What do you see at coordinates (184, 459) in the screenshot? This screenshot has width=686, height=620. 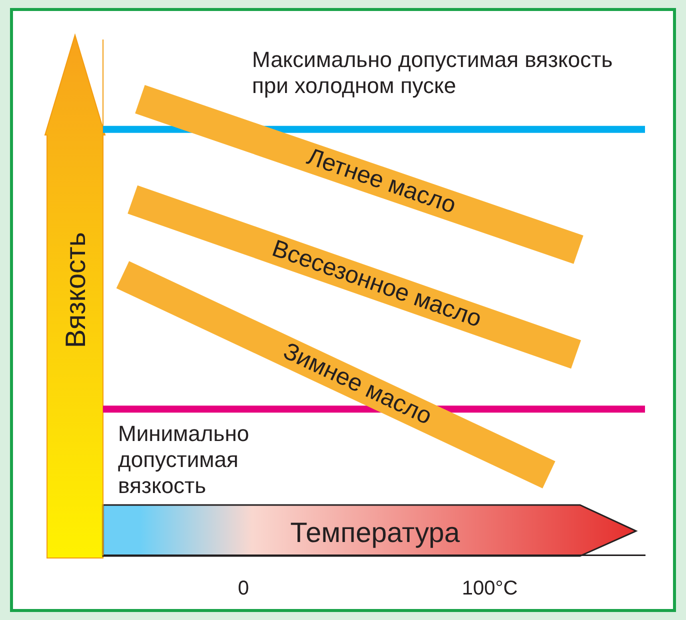 I see `ref-line-label: Минимально допустимая вязкость` at bounding box center [184, 459].